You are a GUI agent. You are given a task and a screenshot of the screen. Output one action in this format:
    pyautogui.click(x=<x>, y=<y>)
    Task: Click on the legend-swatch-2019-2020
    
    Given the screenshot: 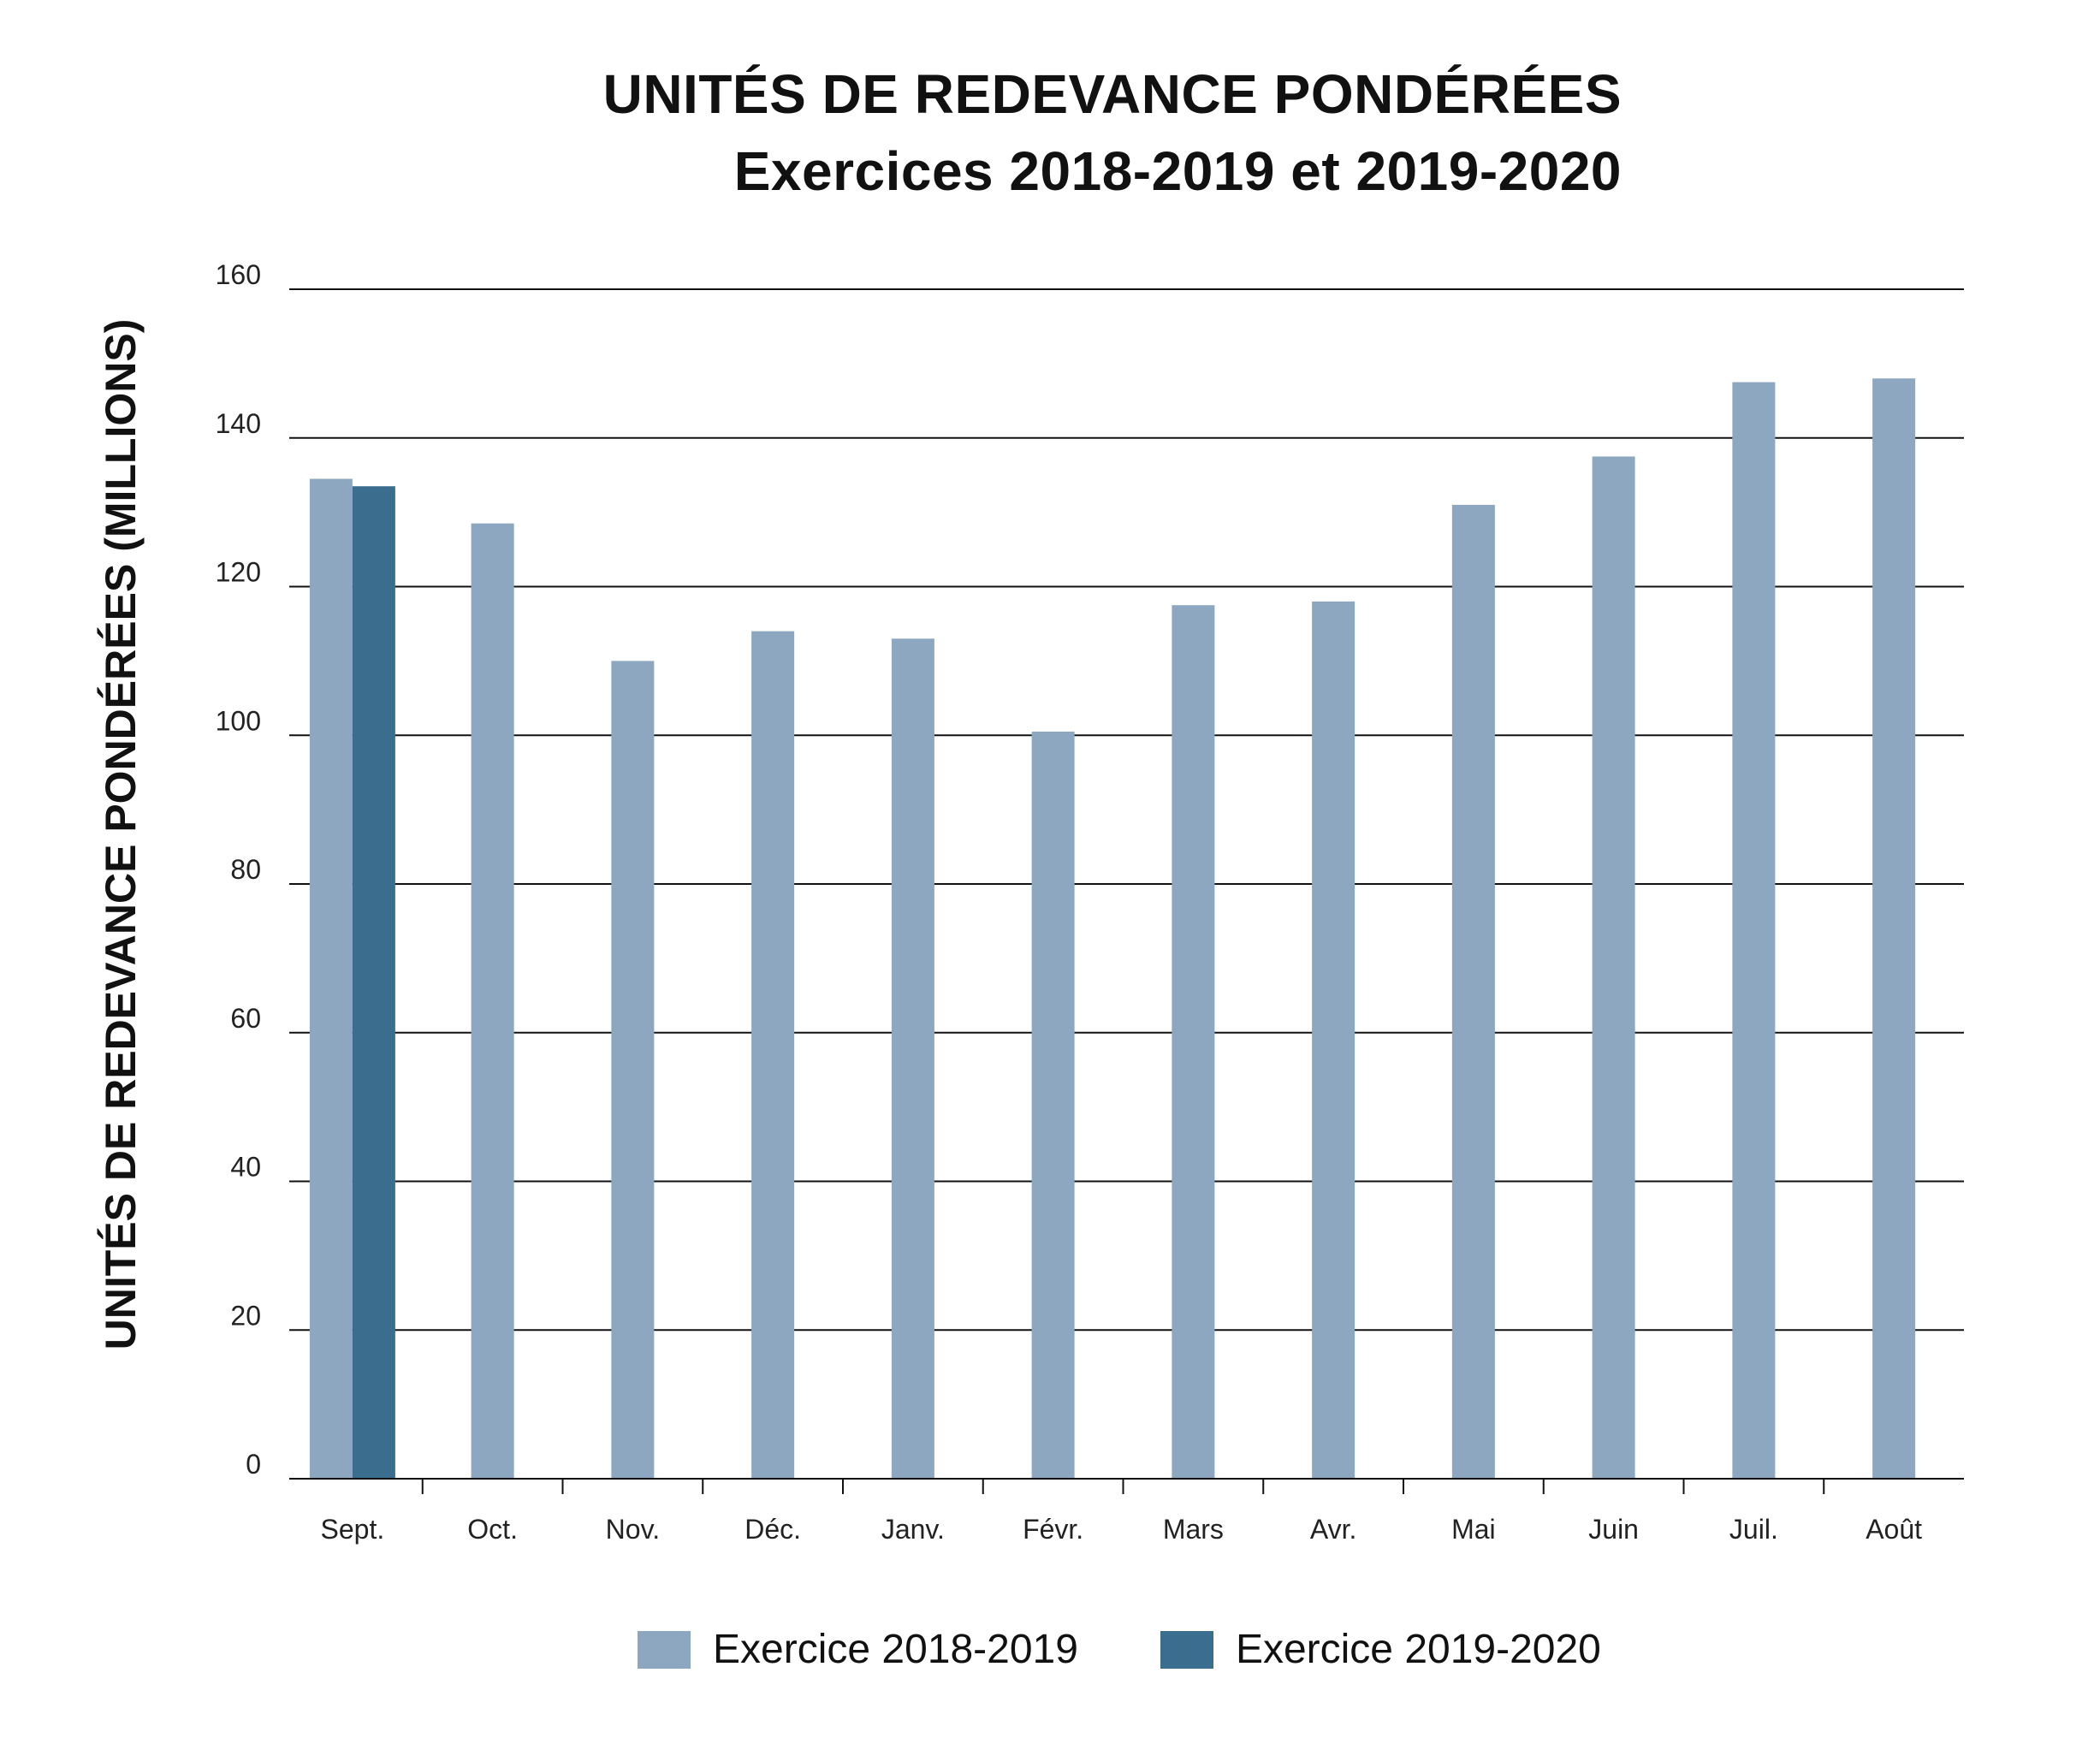 What is the action you would take?
    pyautogui.click(x=1186, y=1649)
    